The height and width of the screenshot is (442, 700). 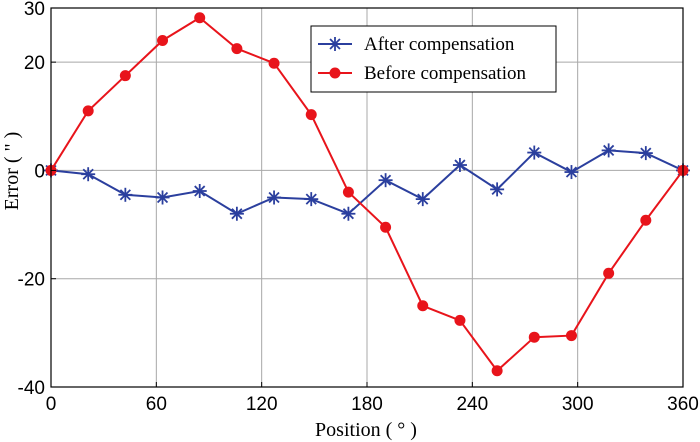 What do you see at coordinates (51, 404) in the screenshot?
I see `x-tick-label: 0` at bounding box center [51, 404].